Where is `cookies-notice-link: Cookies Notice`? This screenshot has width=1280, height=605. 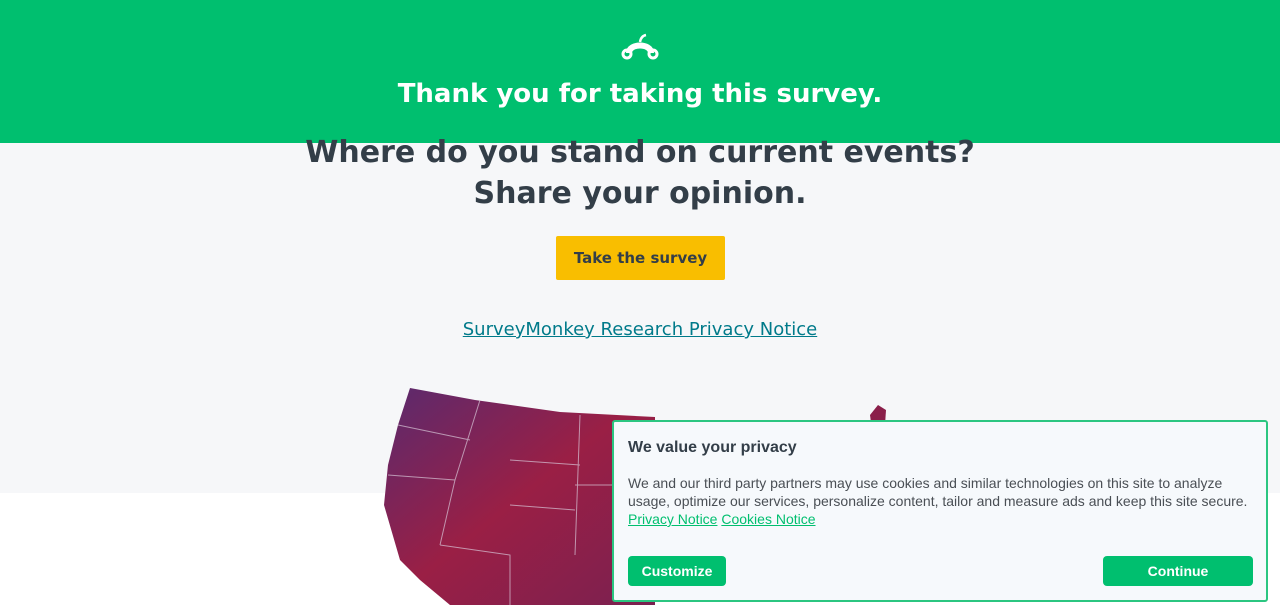 cookies-notice-link: Cookies Notice is located at coordinates (768, 519).